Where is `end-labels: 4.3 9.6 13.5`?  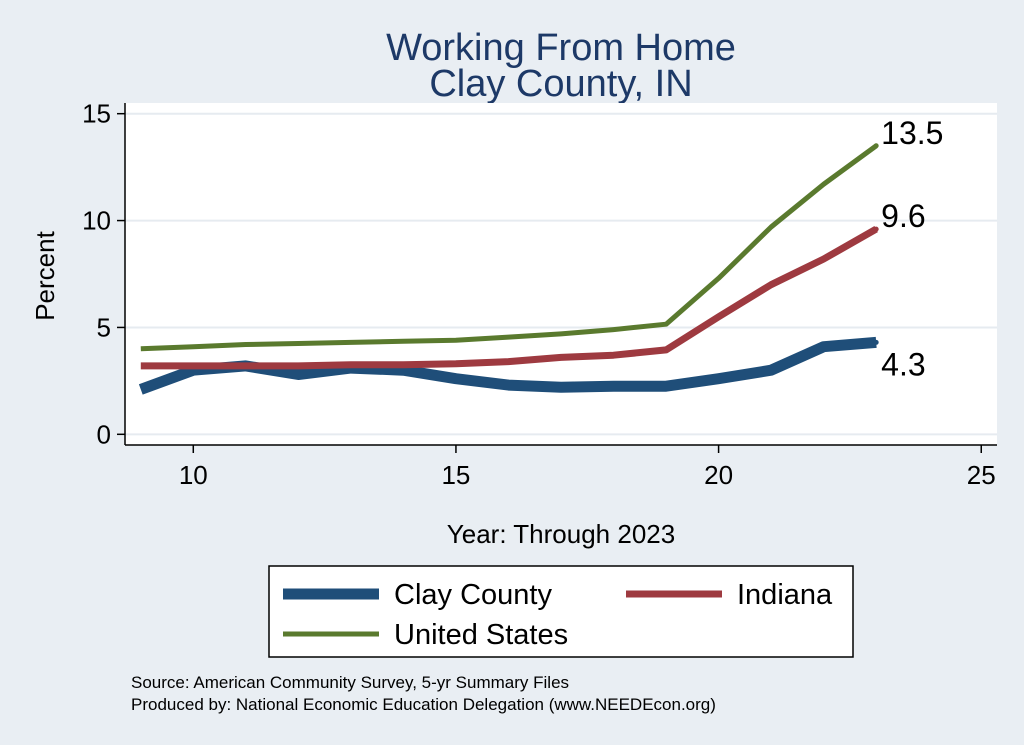 end-labels: 4.3 9.6 13.5 is located at coordinates (908, 248).